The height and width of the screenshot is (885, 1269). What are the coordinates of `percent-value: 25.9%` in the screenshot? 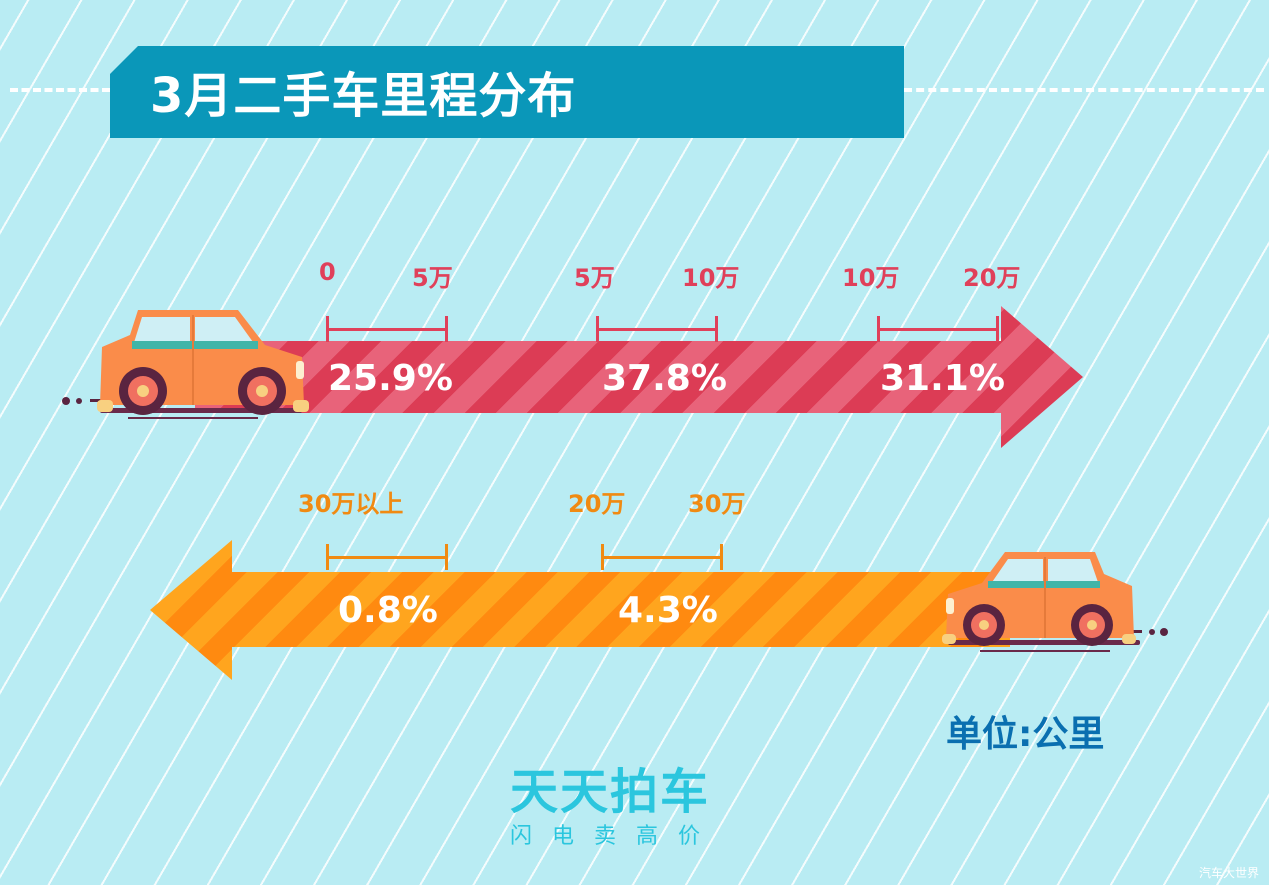 It's located at (390, 378).